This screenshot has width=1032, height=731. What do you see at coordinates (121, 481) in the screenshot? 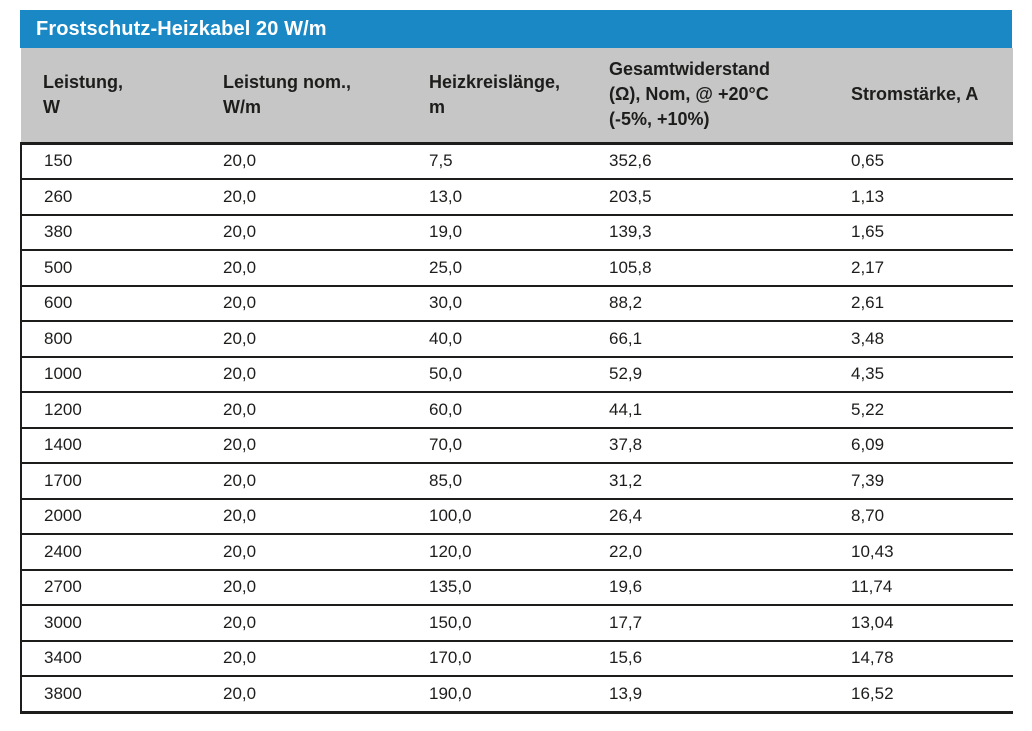
I see `cell: 1700` at bounding box center [121, 481].